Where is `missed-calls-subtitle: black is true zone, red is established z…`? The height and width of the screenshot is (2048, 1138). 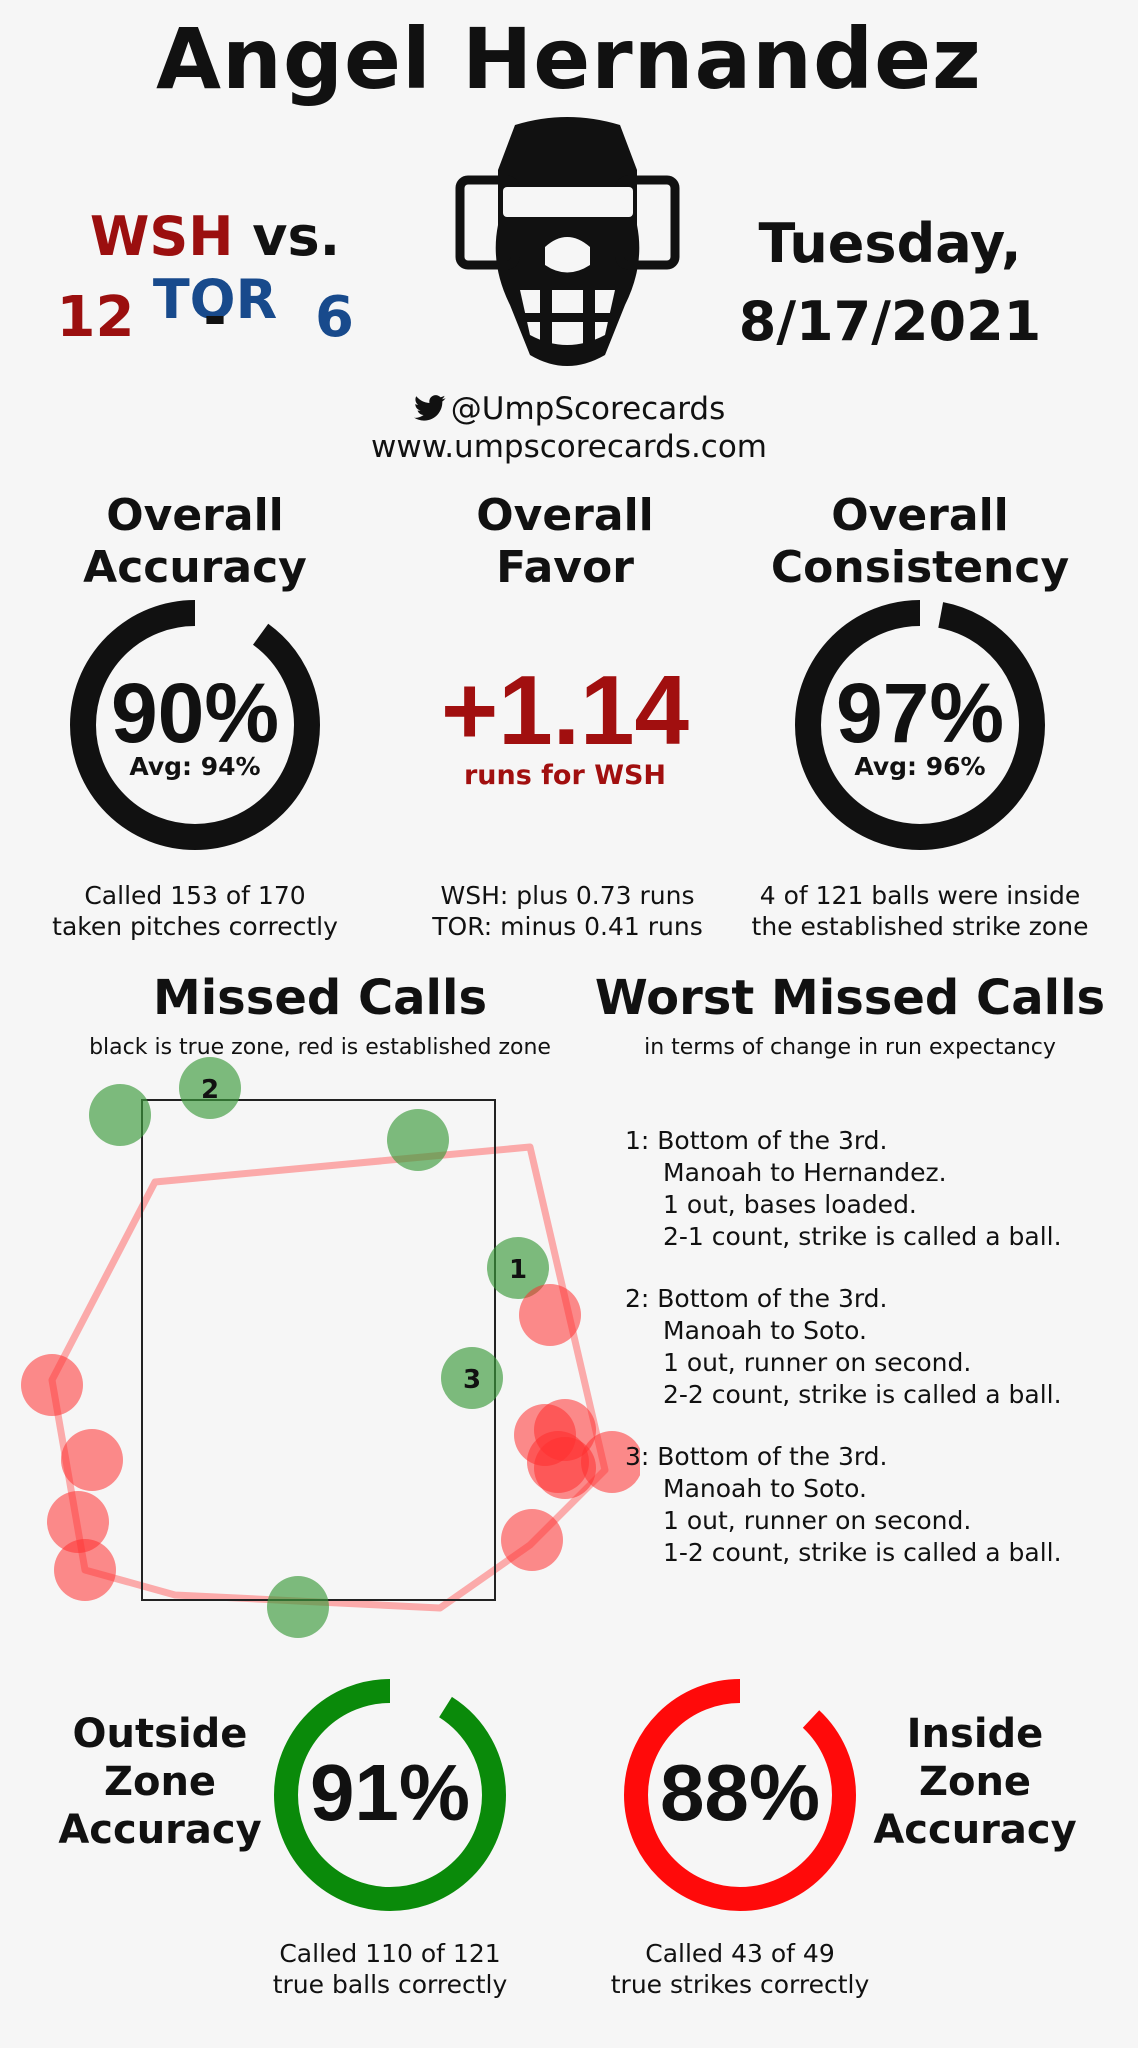
missed-calls-subtitle: black is true zone, red is established z… is located at coordinates (320, 1047).